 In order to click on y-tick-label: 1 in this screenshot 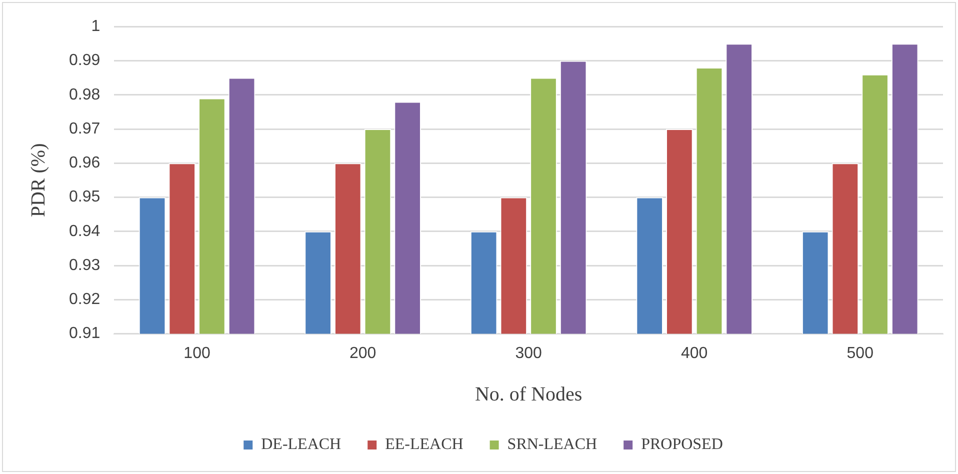, I will do `click(95, 27)`.